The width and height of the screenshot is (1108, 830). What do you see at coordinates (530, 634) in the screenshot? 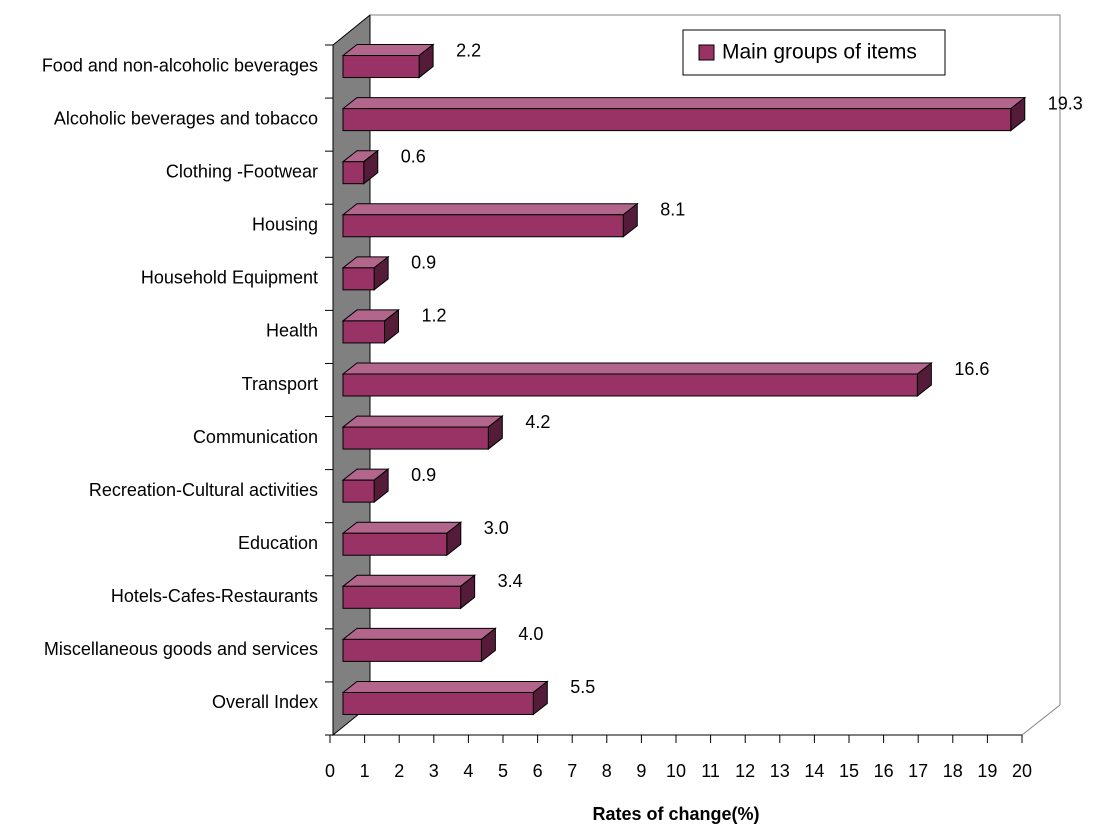
I see `value-label: 4.0` at bounding box center [530, 634].